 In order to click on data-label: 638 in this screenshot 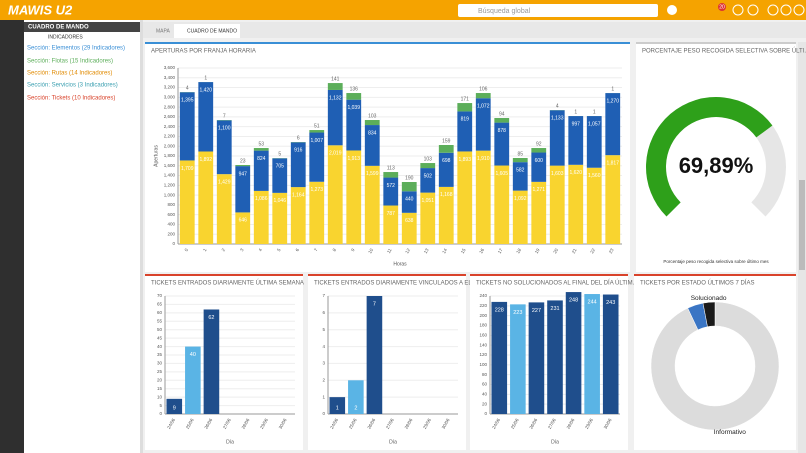, I will do `click(409, 221)`.